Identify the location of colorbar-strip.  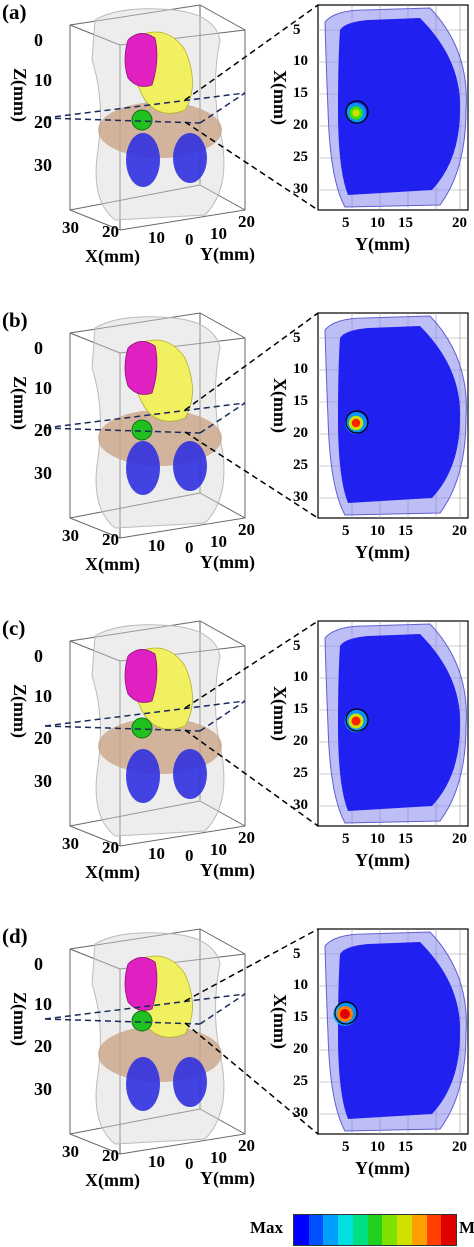
(375, 1230).